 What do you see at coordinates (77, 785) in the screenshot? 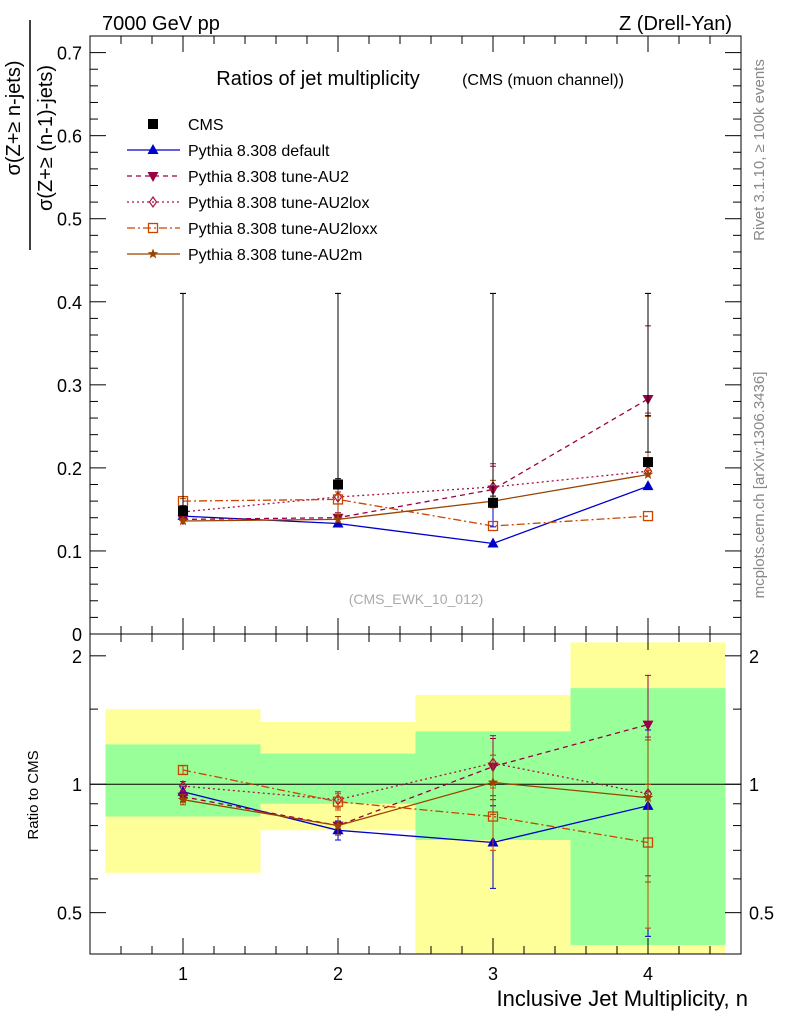
I see `ratio-y-tick-label-left: 1` at bounding box center [77, 785].